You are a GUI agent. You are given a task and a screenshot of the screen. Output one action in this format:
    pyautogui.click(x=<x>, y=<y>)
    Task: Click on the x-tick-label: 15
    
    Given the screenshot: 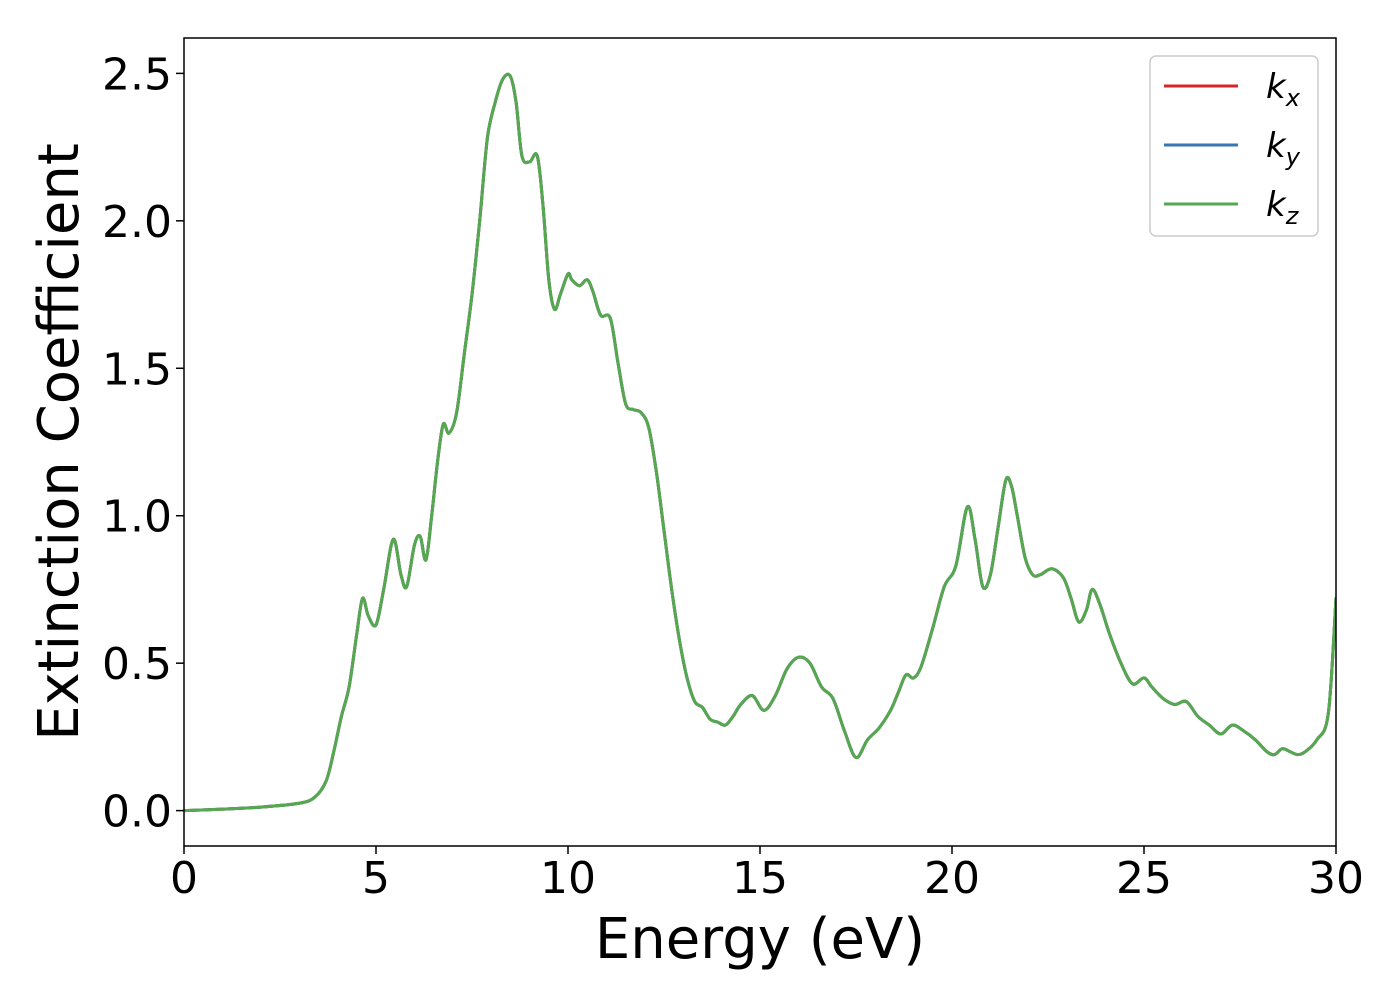 What is the action you would take?
    pyautogui.click(x=760, y=878)
    